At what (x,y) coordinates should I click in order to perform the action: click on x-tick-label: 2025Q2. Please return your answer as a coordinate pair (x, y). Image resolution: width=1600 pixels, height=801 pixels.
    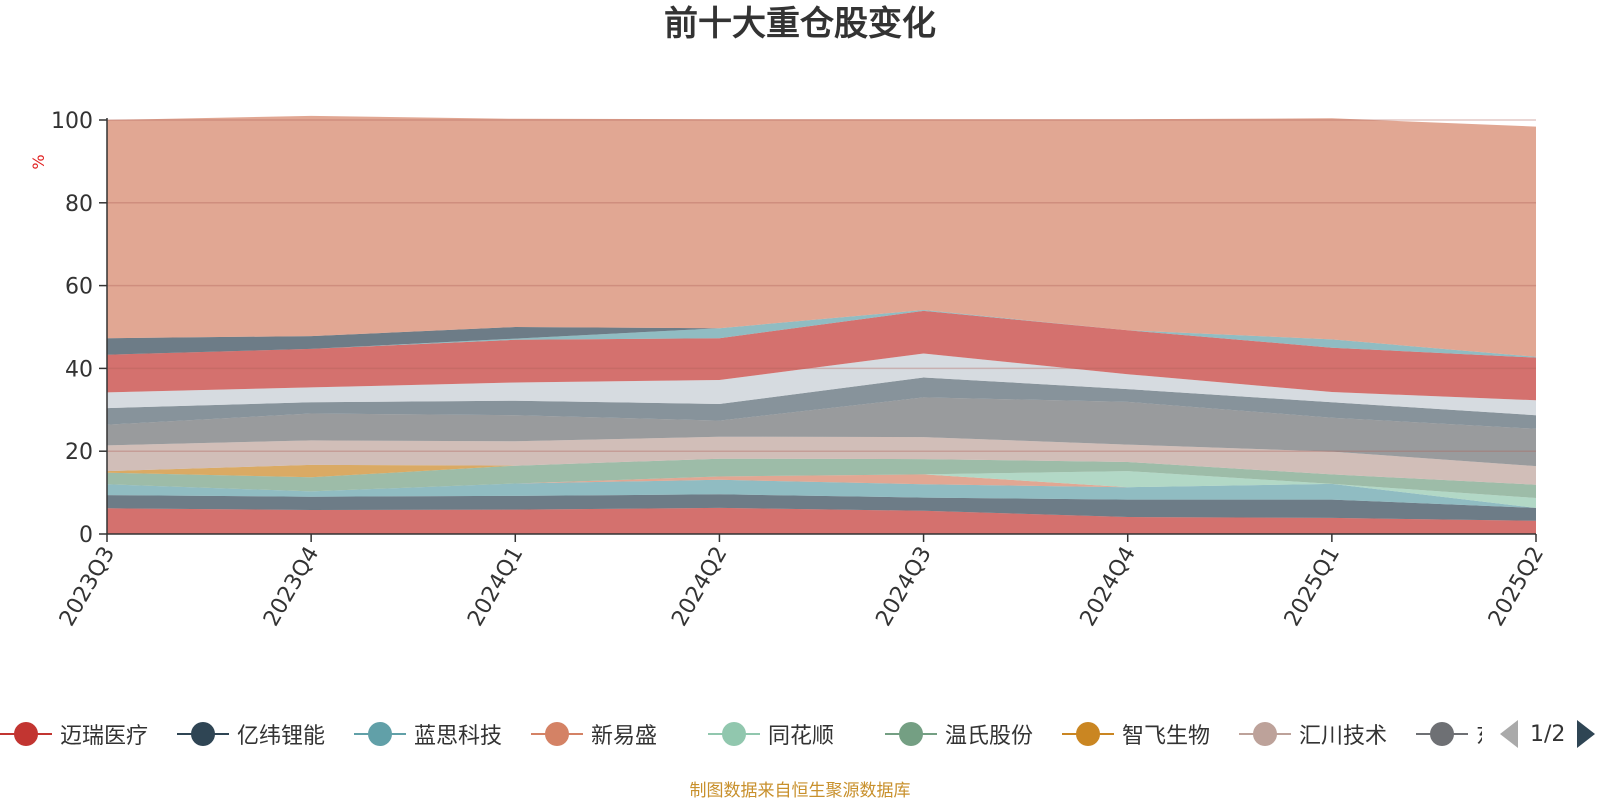
    Looking at the image, I should click on (1516, 587).